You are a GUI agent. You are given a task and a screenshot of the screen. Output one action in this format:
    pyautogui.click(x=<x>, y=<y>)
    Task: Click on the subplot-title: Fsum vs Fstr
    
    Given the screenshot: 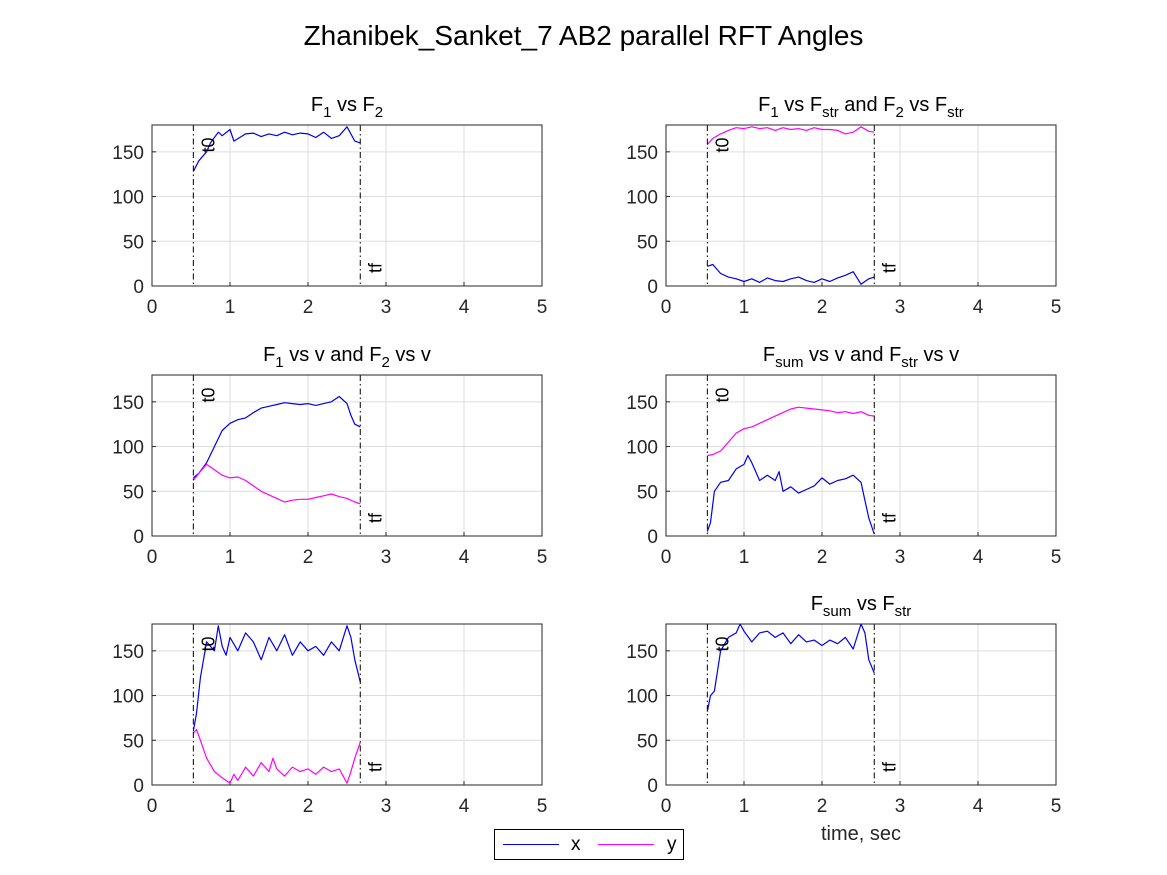 What is the action you would take?
    pyautogui.click(x=861, y=606)
    